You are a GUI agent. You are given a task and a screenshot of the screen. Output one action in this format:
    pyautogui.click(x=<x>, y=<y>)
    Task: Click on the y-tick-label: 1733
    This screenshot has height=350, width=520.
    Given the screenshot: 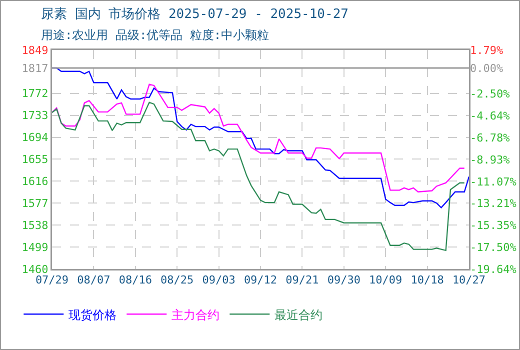 What is the action you would take?
    pyautogui.click(x=35, y=115)
    